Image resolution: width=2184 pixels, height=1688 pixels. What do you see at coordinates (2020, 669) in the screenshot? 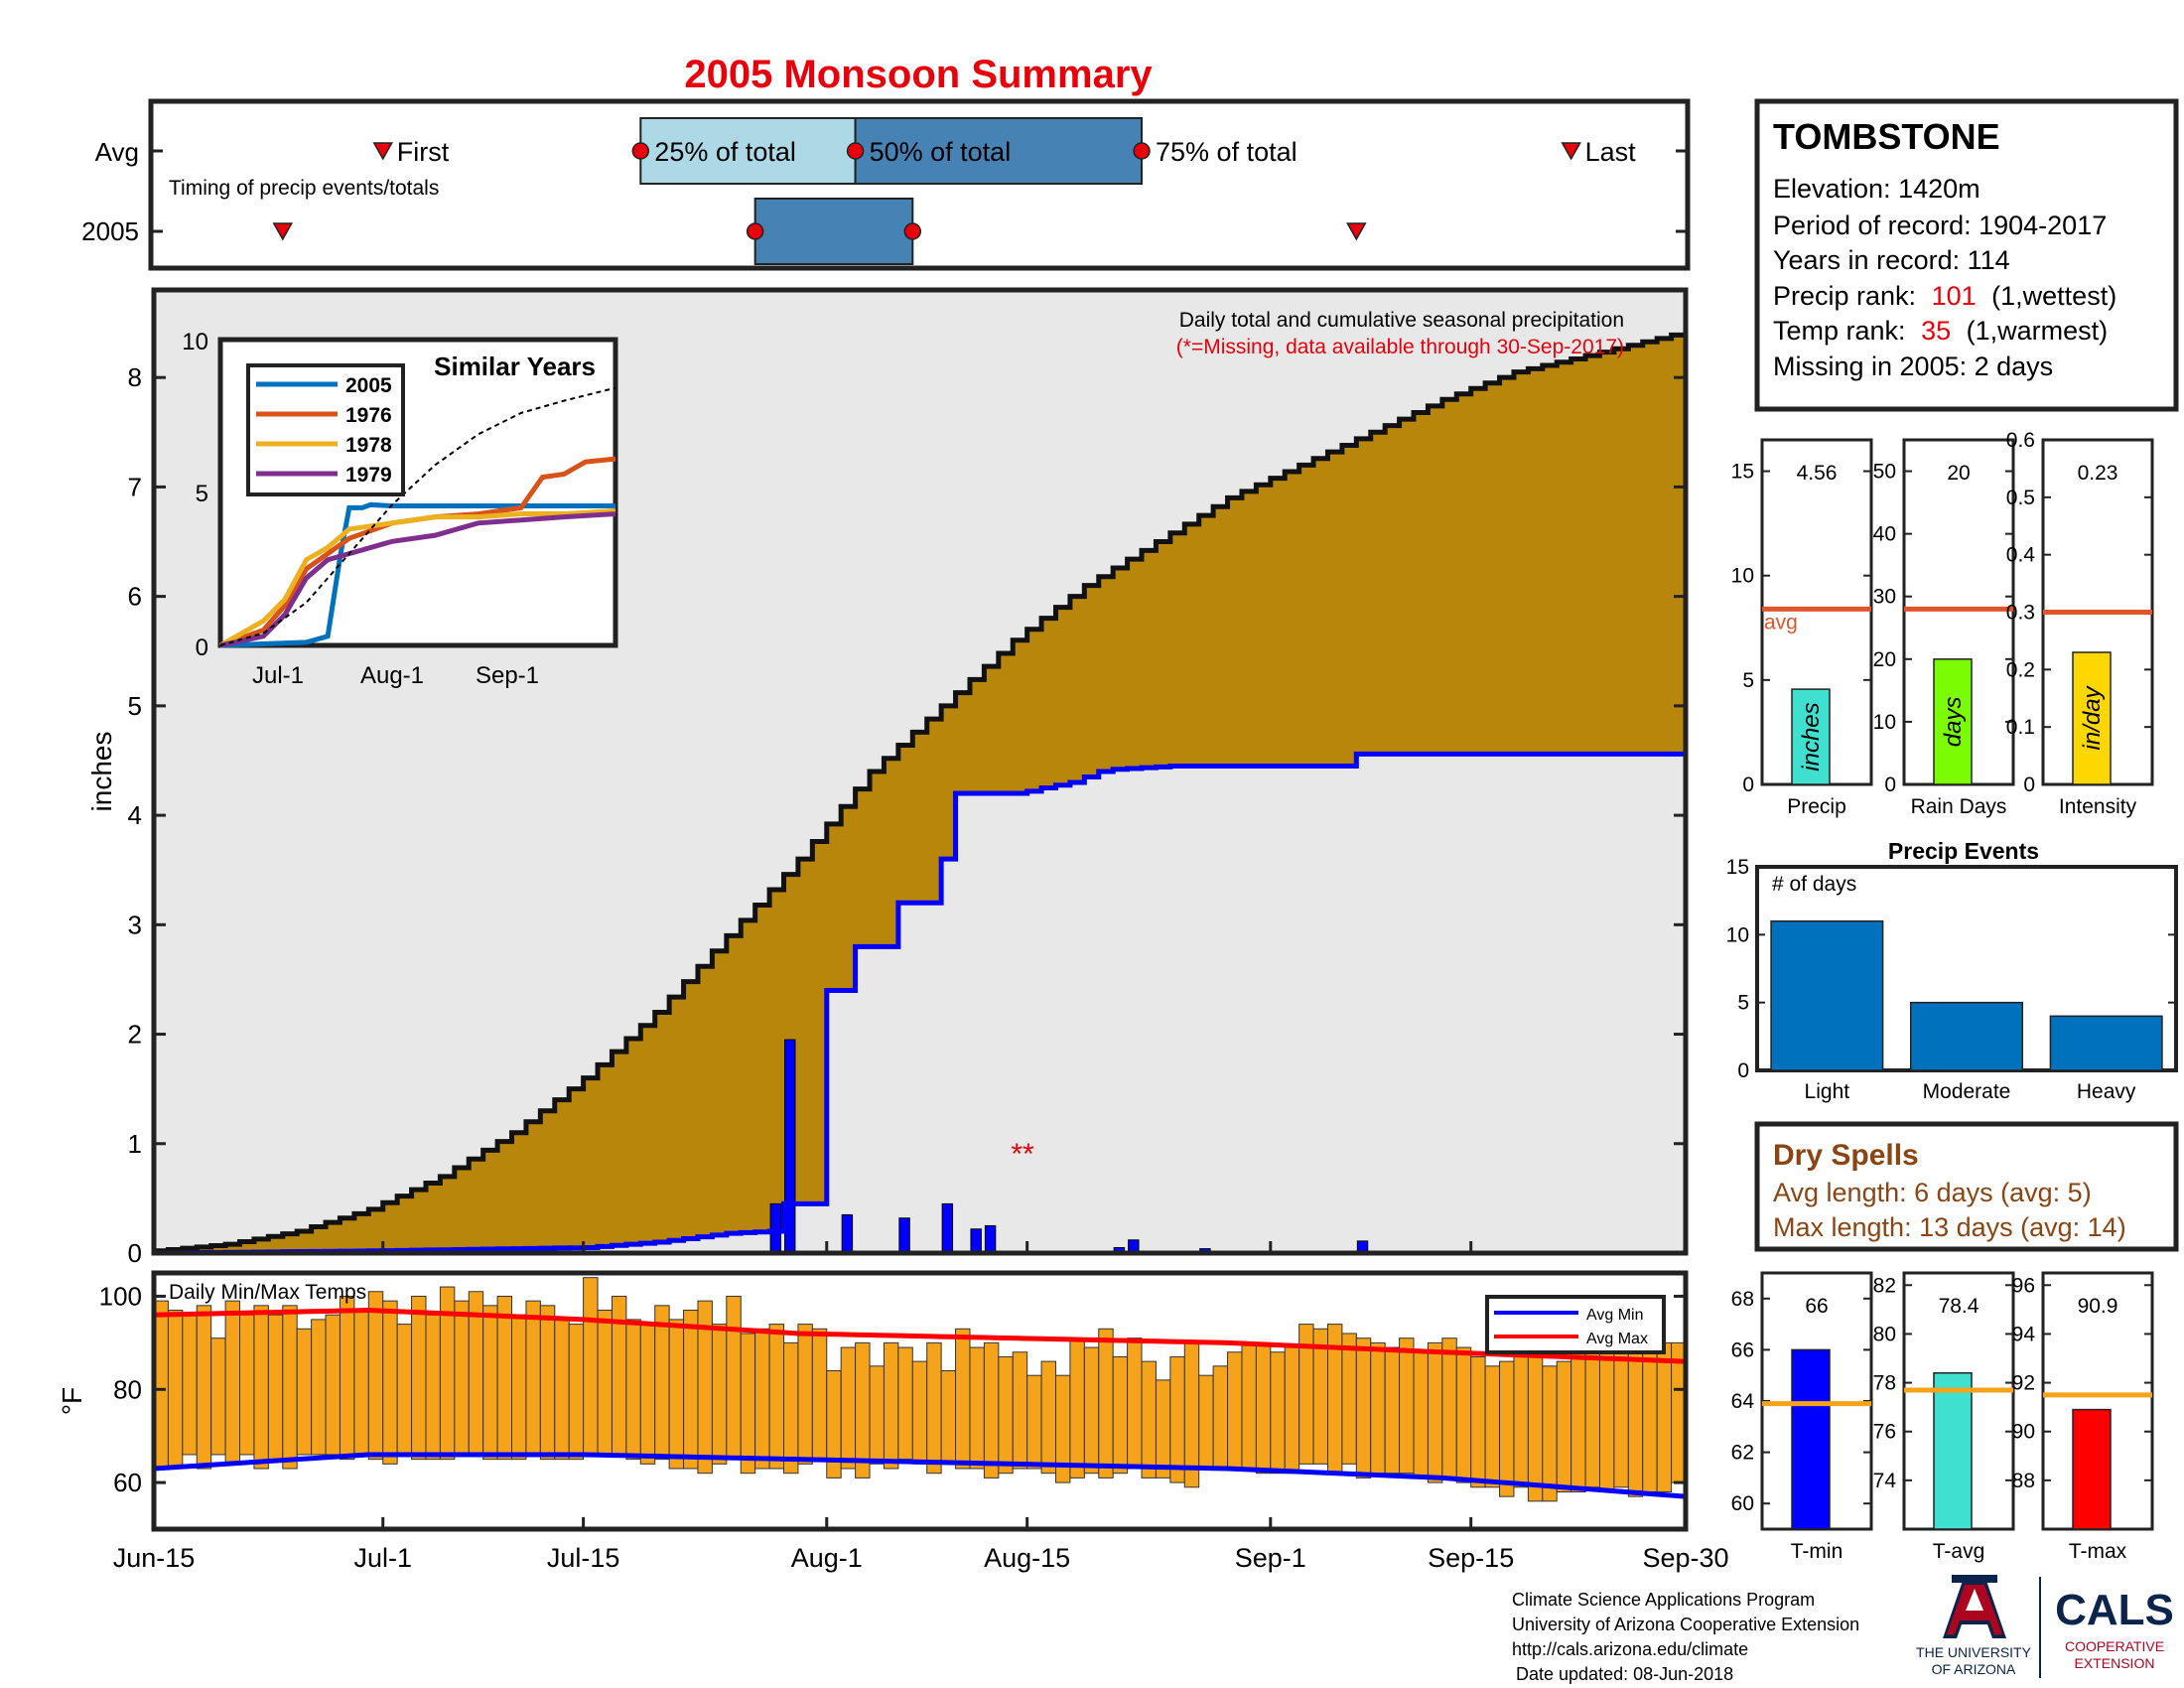
I see `mini-tick-label: 0.2` at bounding box center [2020, 669].